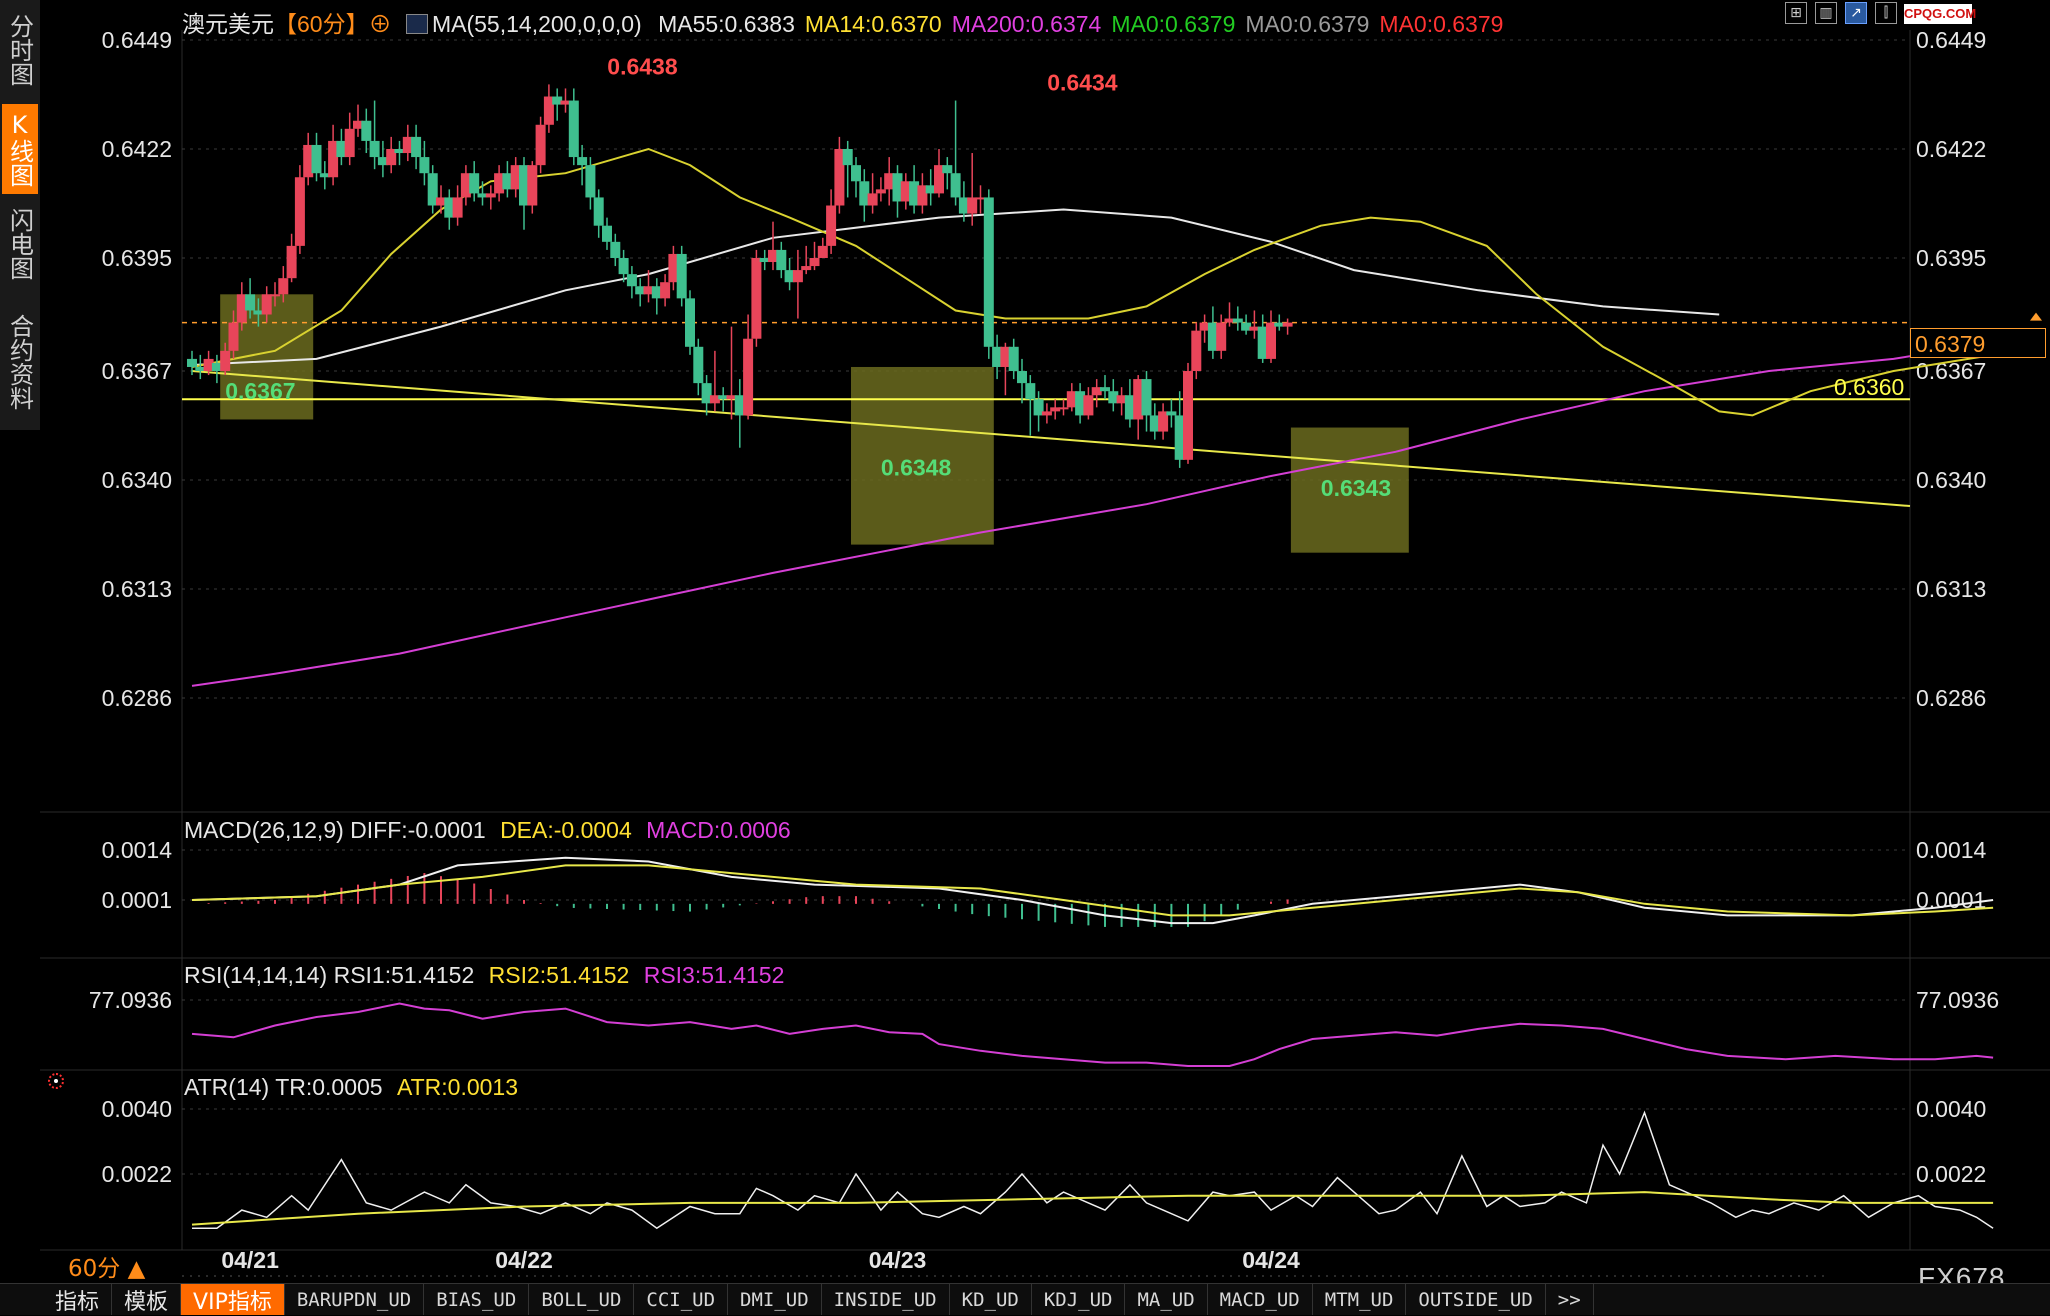 The height and width of the screenshot is (1316, 2050). Describe the element at coordinates (457, 1087) in the screenshot. I see `atr-value: ATR:0.0013` at that location.